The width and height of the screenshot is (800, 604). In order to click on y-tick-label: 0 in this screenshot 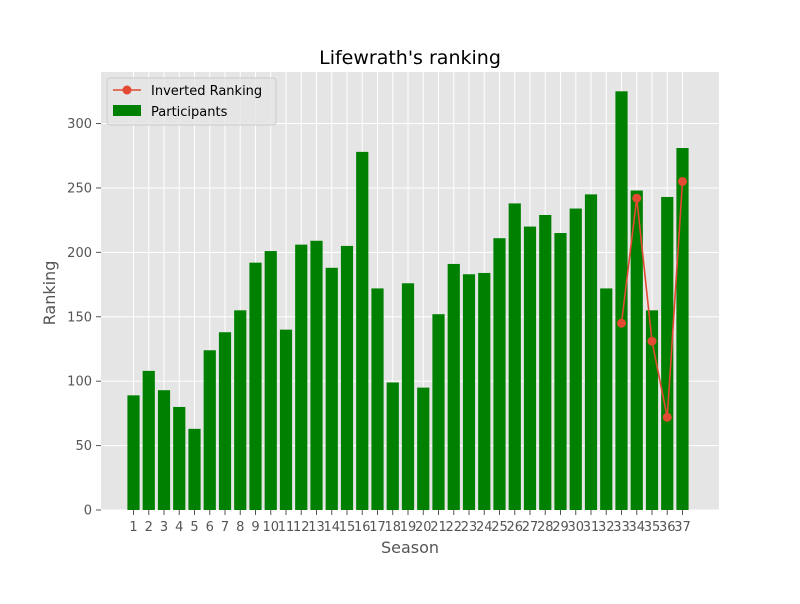, I will do `click(88, 511)`.